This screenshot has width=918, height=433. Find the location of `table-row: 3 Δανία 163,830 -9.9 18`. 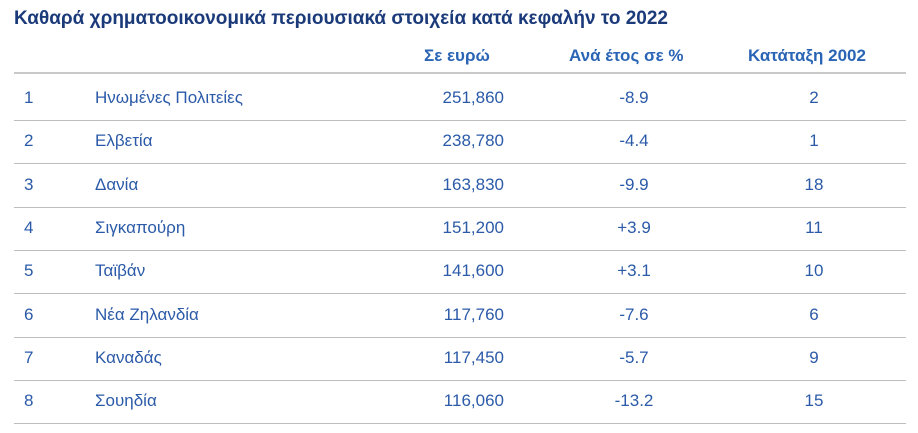

table-row: 3 Δανία 163,830 -9.9 18 is located at coordinates (460, 186).